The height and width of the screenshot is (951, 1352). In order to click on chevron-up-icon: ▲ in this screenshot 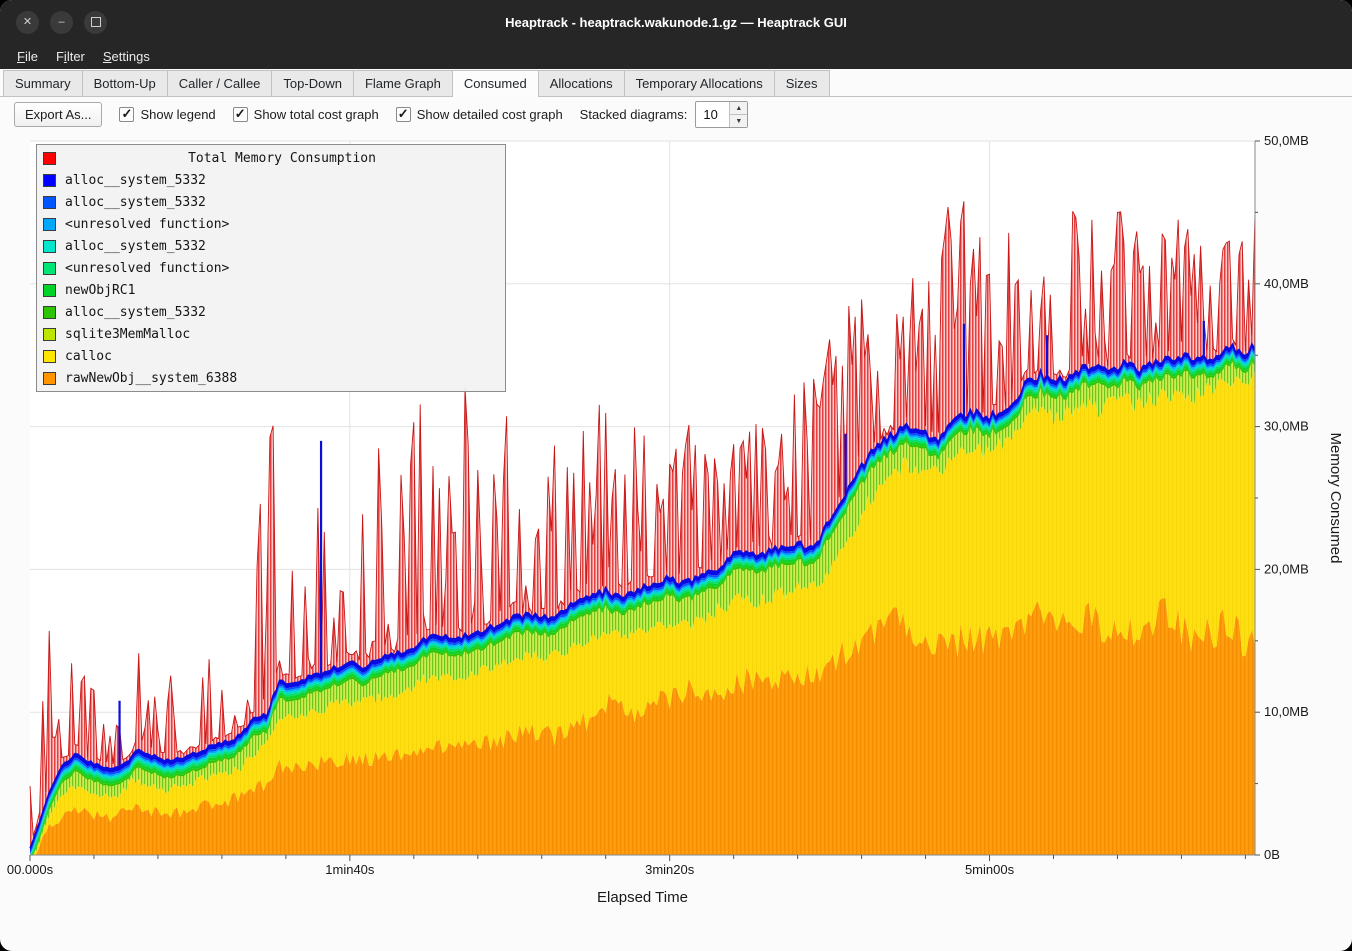, I will do `click(739, 108)`.